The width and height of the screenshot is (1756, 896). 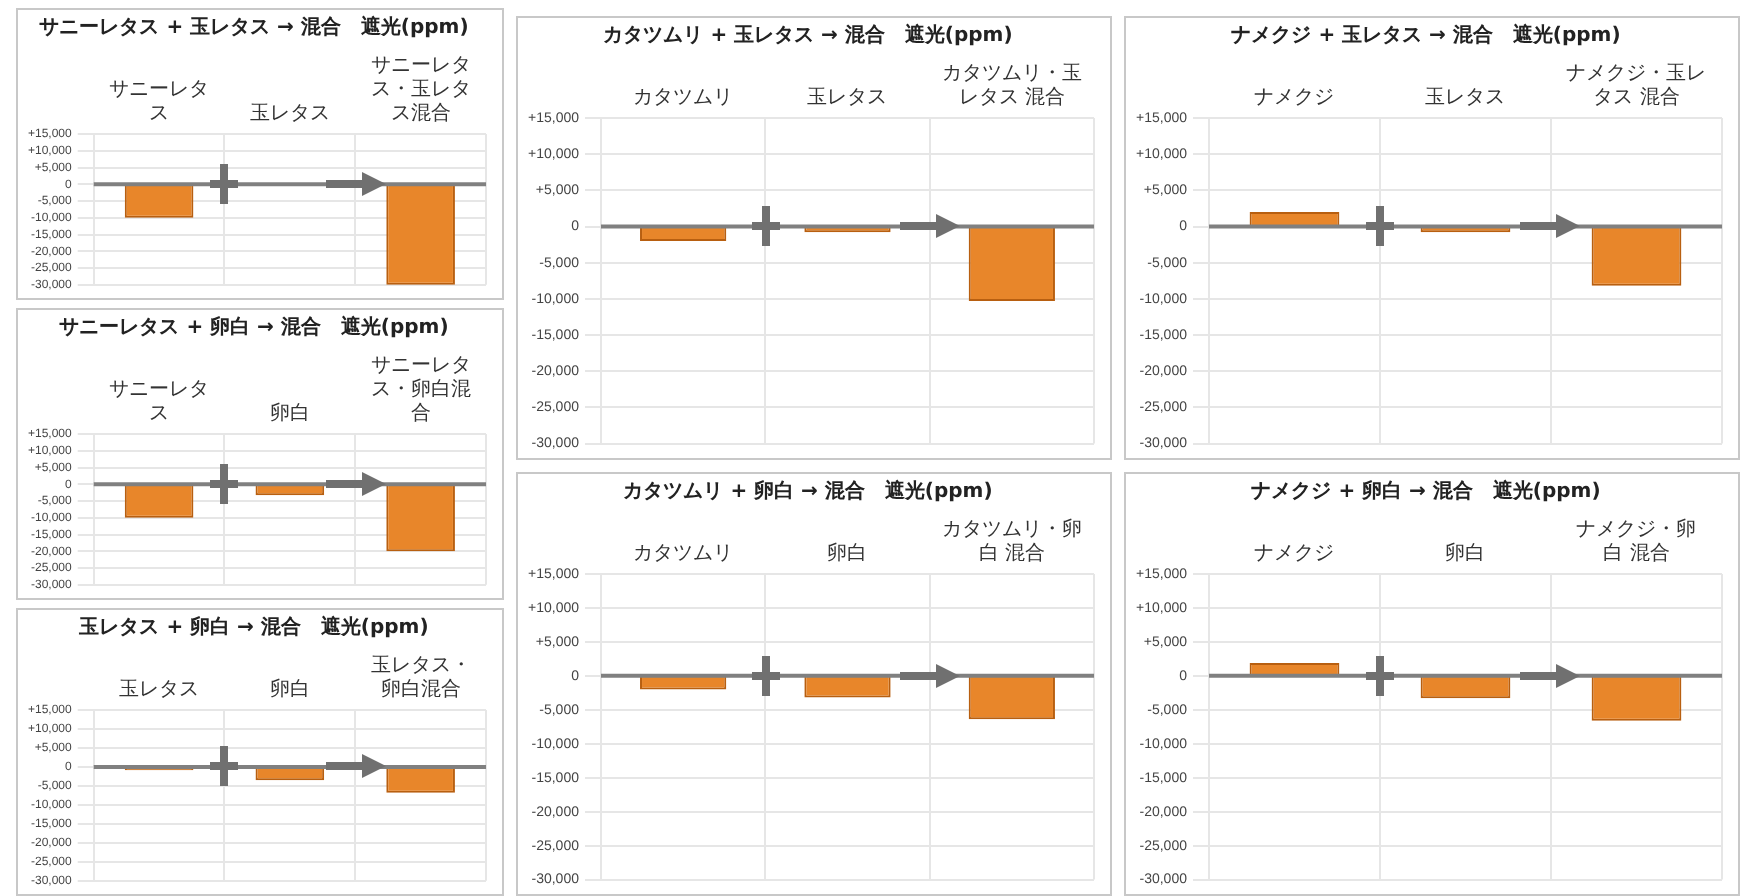 What do you see at coordinates (420, 90) in the screenshot?
I see `x-tick-label: サニーレタス・玉レタス混合` at bounding box center [420, 90].